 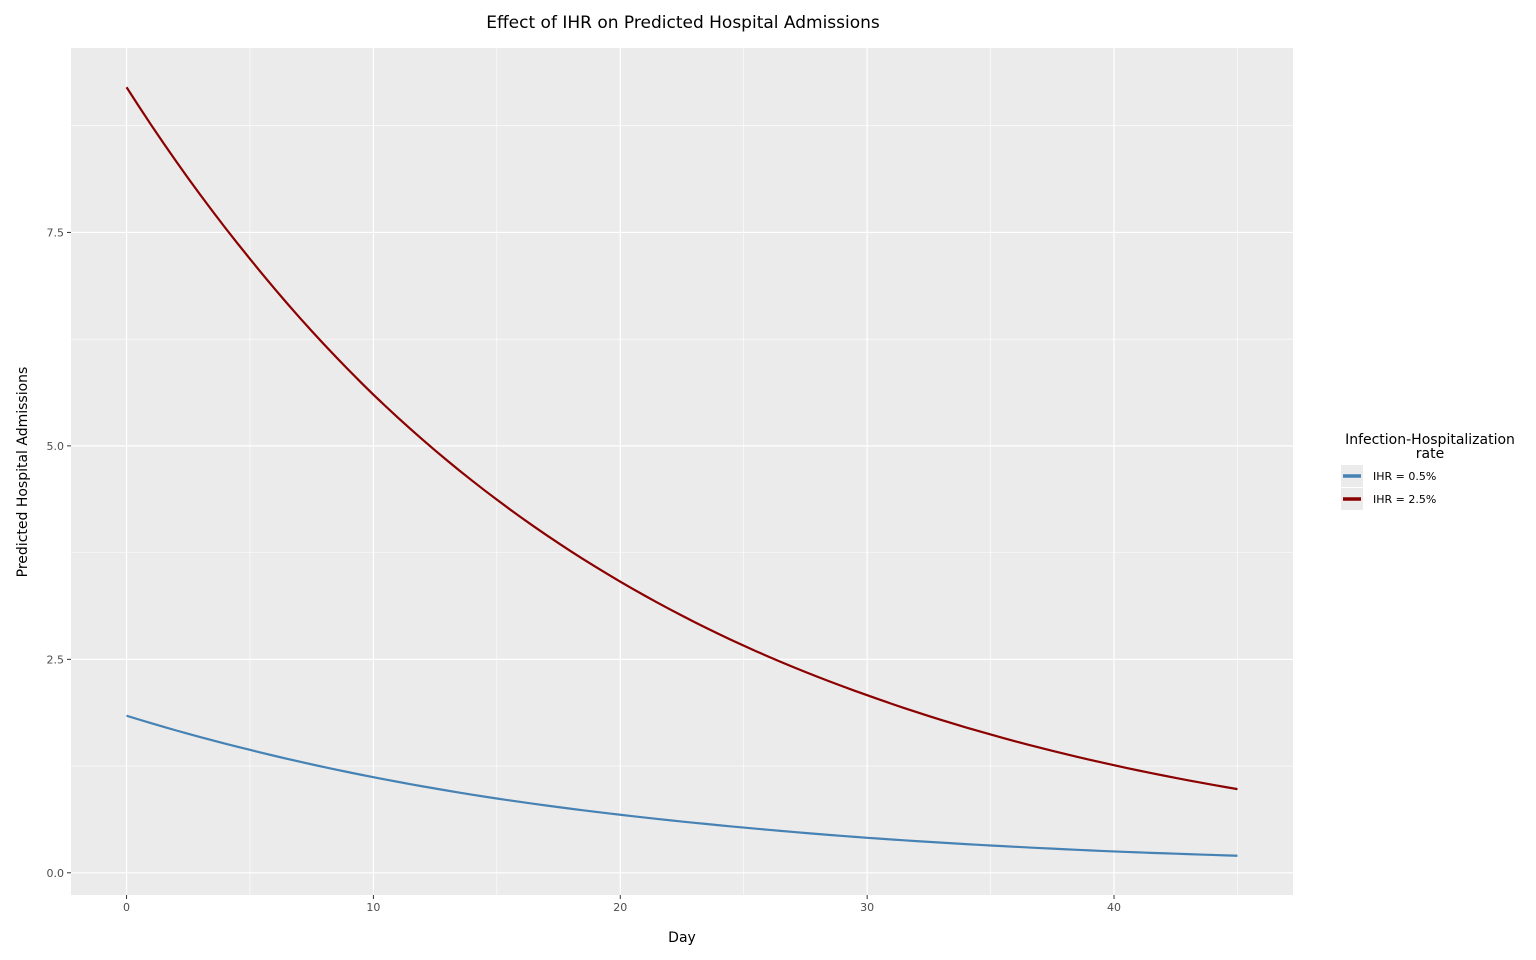 I want to click on x-axis-ticks: 0 10 20 30 40, so click(x=622, y=904).